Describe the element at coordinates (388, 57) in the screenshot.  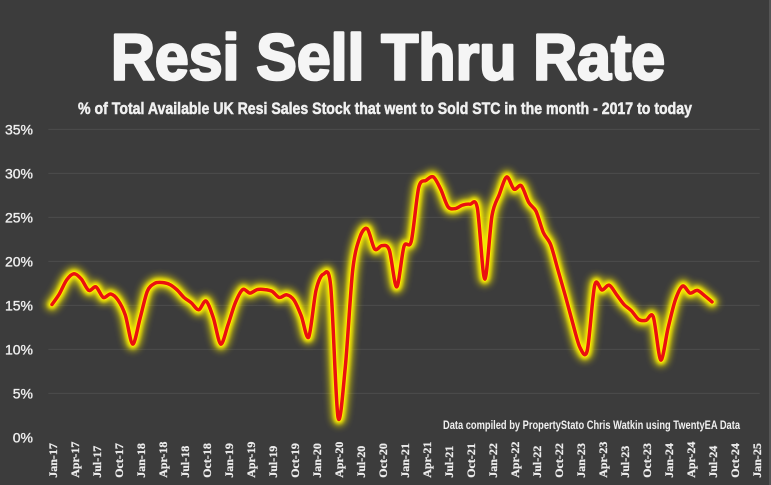
I see `svg-text: Resi Sell Thru Rate` at that location.